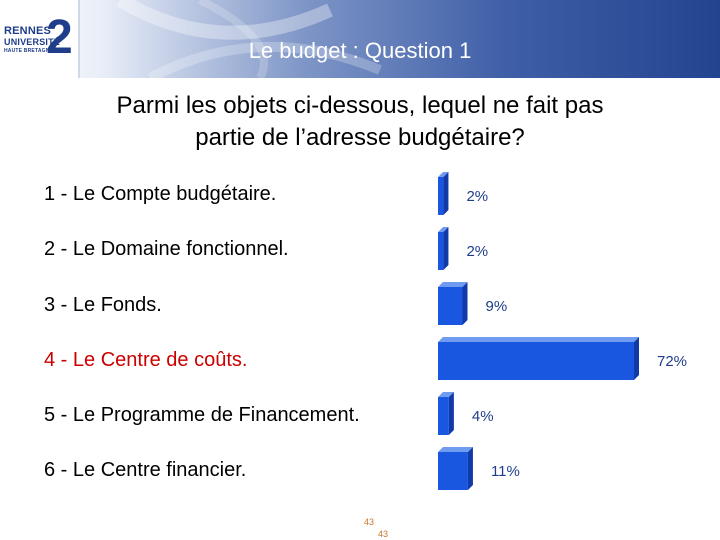 The height and width of the screenshot is (540, 720). Describe the element at coordinates (29, 51) in the screenshot. I see `logo-line3: HAUTE BRETAGNE` at that location.